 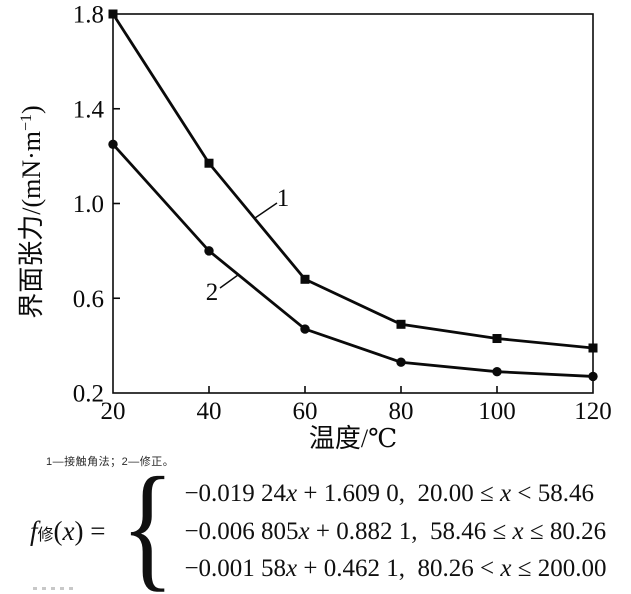 What do you see at coordinates (209, 411) in the screenshot?
I see `x-tick-label: 40` at bounding box center [209, 411].